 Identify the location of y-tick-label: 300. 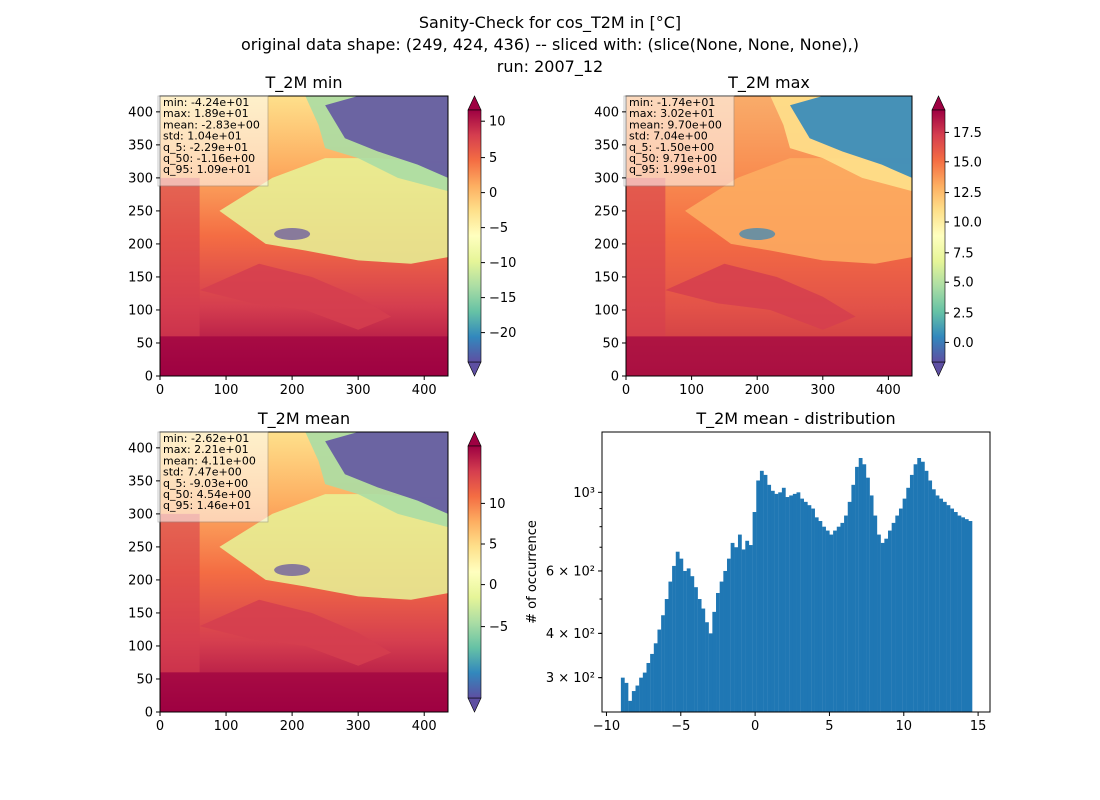
(140, 514).